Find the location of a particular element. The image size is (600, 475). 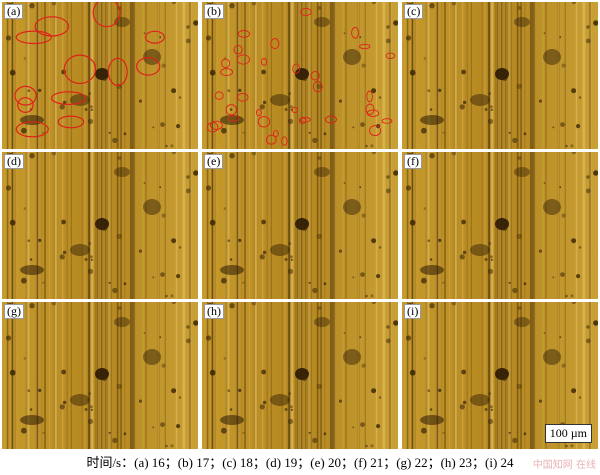

micrograph-panel: (i) 100 µm is located at coordinates (500, 375).